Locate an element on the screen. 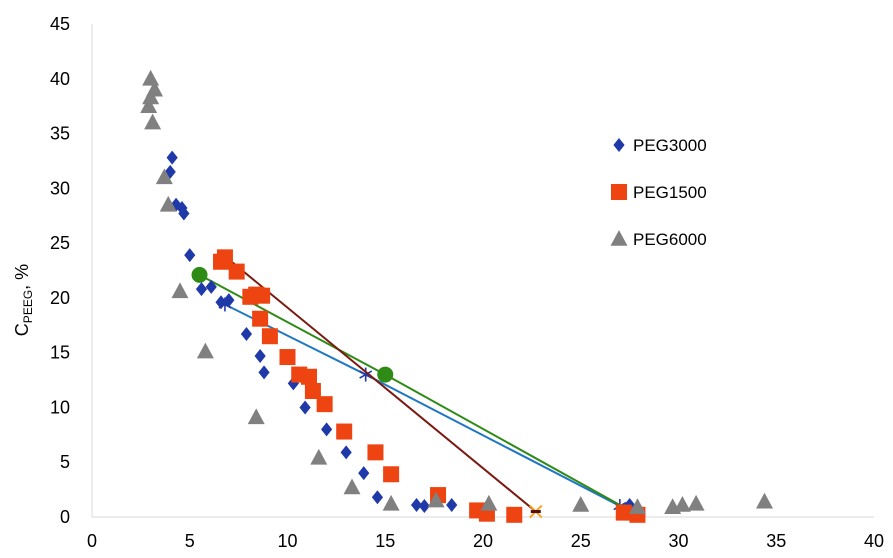  x-tick-labels: 0 5 10 15 20 25 30 35 40 is located at coordinates (485, 541).